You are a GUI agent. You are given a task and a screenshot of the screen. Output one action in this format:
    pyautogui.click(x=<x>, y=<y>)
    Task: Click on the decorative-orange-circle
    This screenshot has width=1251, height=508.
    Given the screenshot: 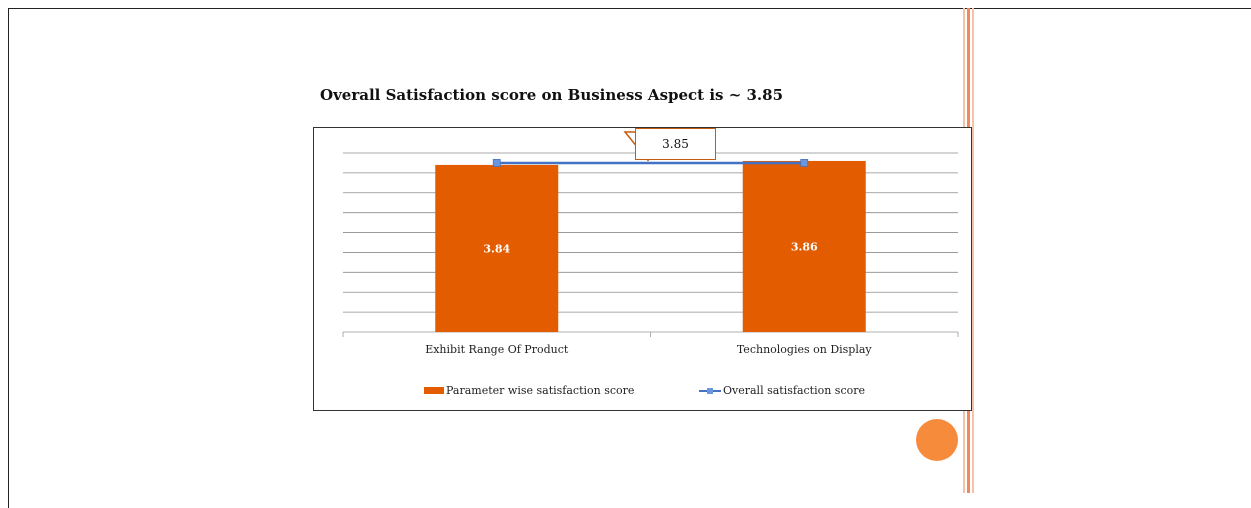 What is the action you would take?
    pyautogui.click(x=937, y=440)
    